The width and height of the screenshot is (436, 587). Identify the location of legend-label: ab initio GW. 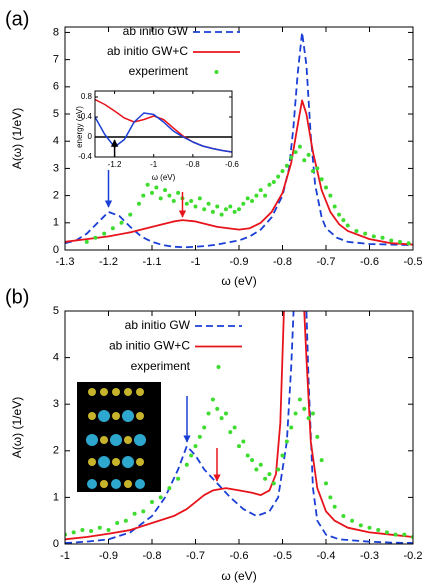
(156, 31).